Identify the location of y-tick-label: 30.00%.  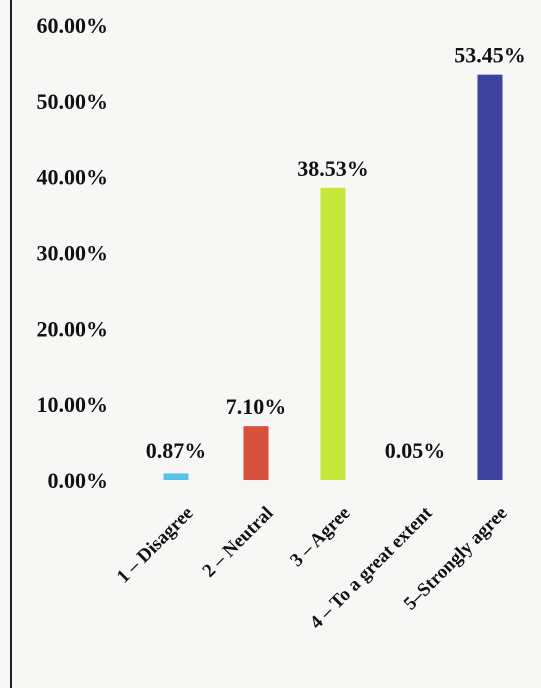
(73, 253).